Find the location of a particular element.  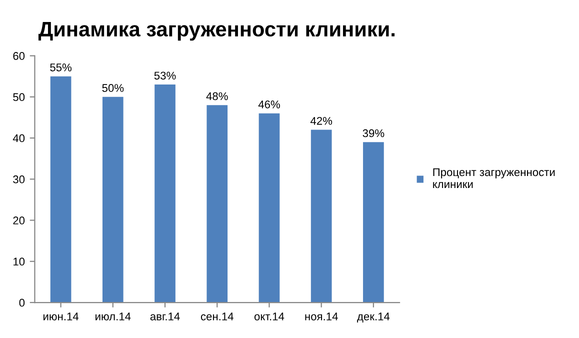

y-tick-label: 20 is located at coordinates (19, 220).